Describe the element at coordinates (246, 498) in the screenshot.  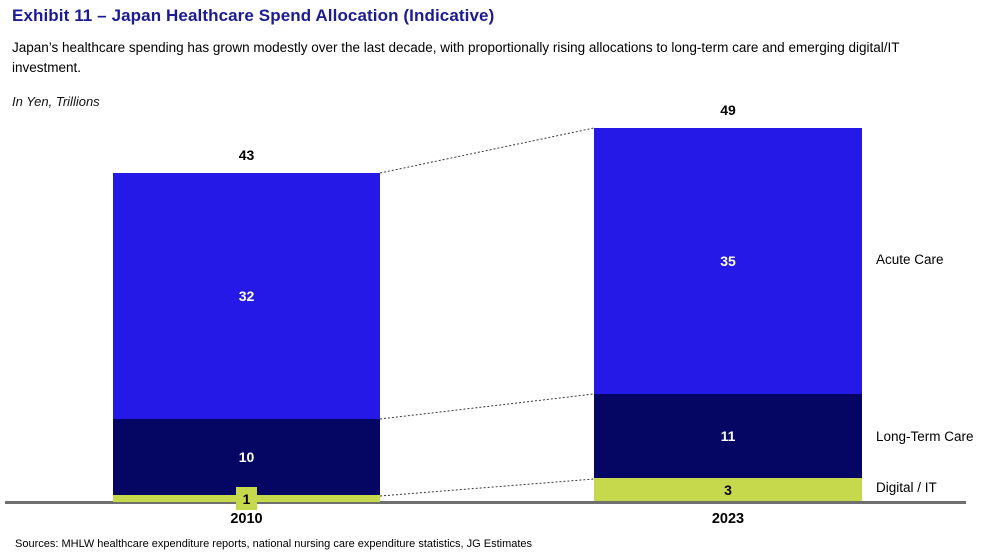
I see `segment-value-digital-it-2010: 1` at that location.